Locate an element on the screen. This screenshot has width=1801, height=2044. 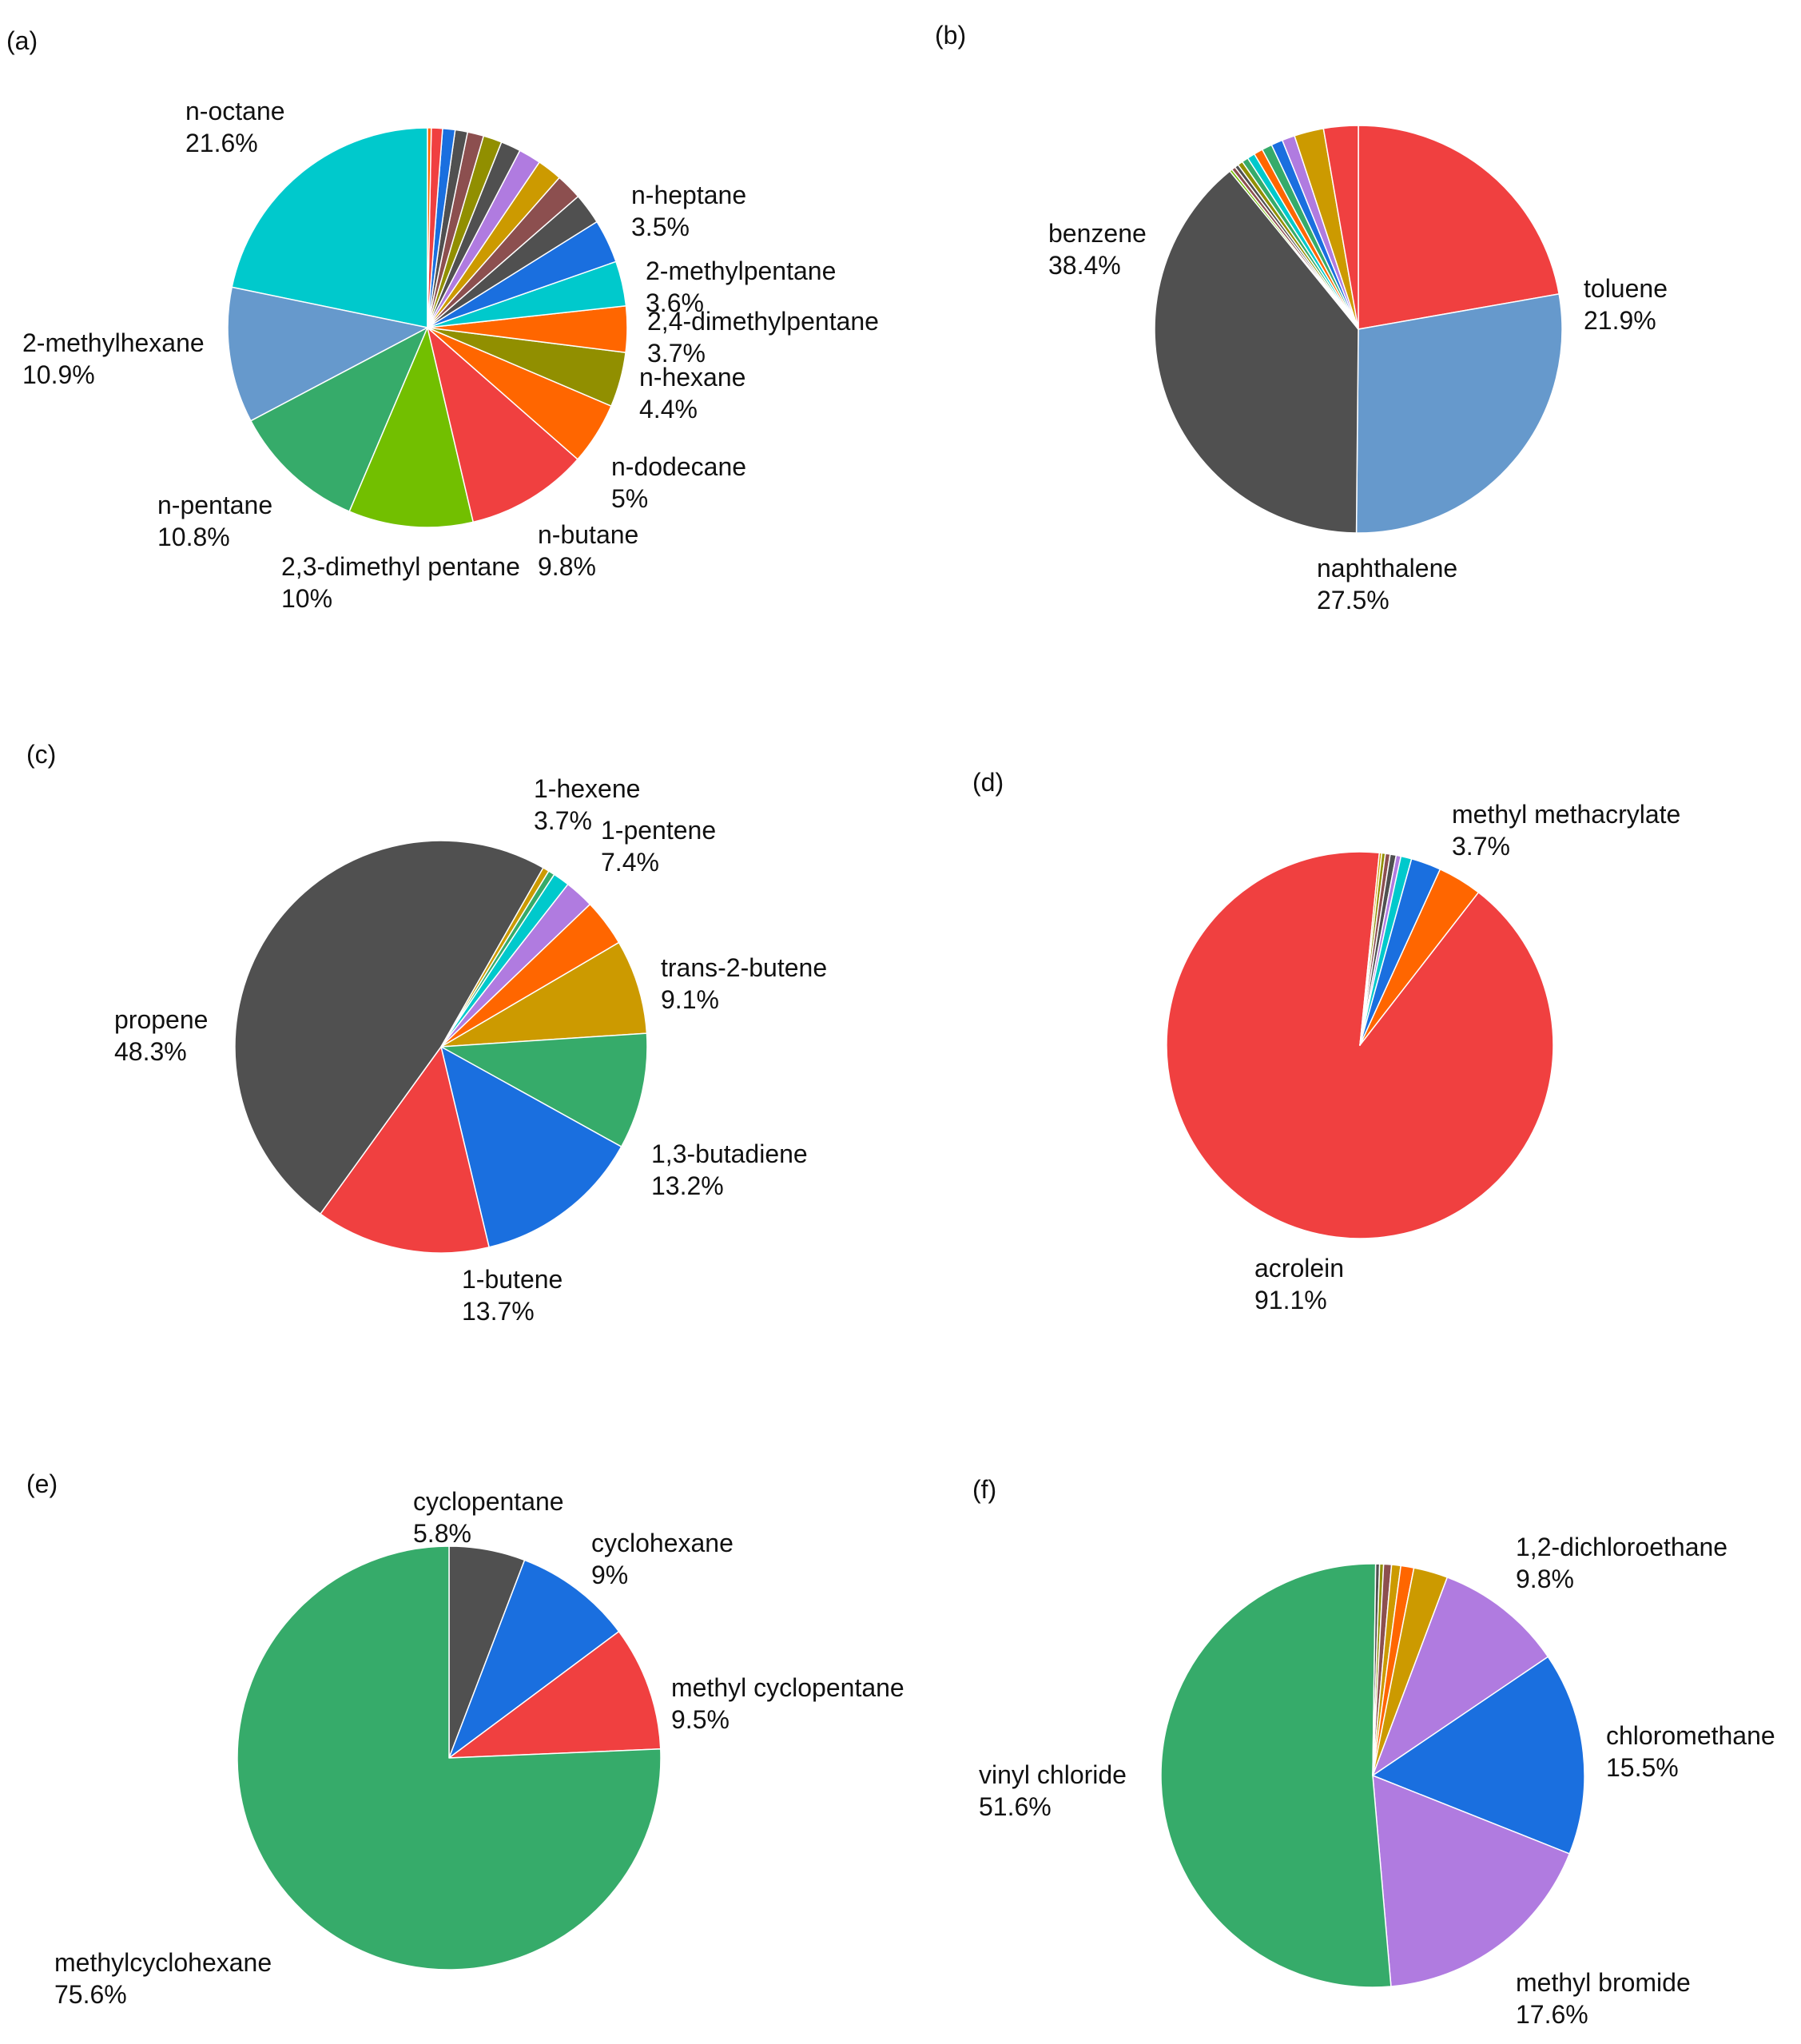
slice-label-2-3-dimethyl-pentane: 2,3-dimethyl pentane is located at coordinates (400, 566).